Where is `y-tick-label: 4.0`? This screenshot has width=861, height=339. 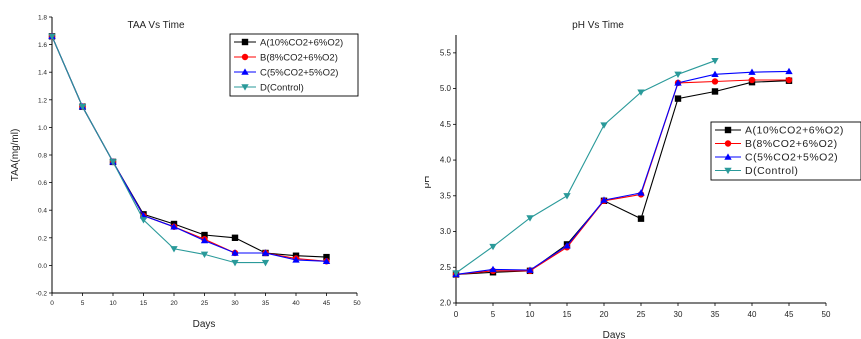 y-tick-label: 4.0 is located at coordinates (446, 160).